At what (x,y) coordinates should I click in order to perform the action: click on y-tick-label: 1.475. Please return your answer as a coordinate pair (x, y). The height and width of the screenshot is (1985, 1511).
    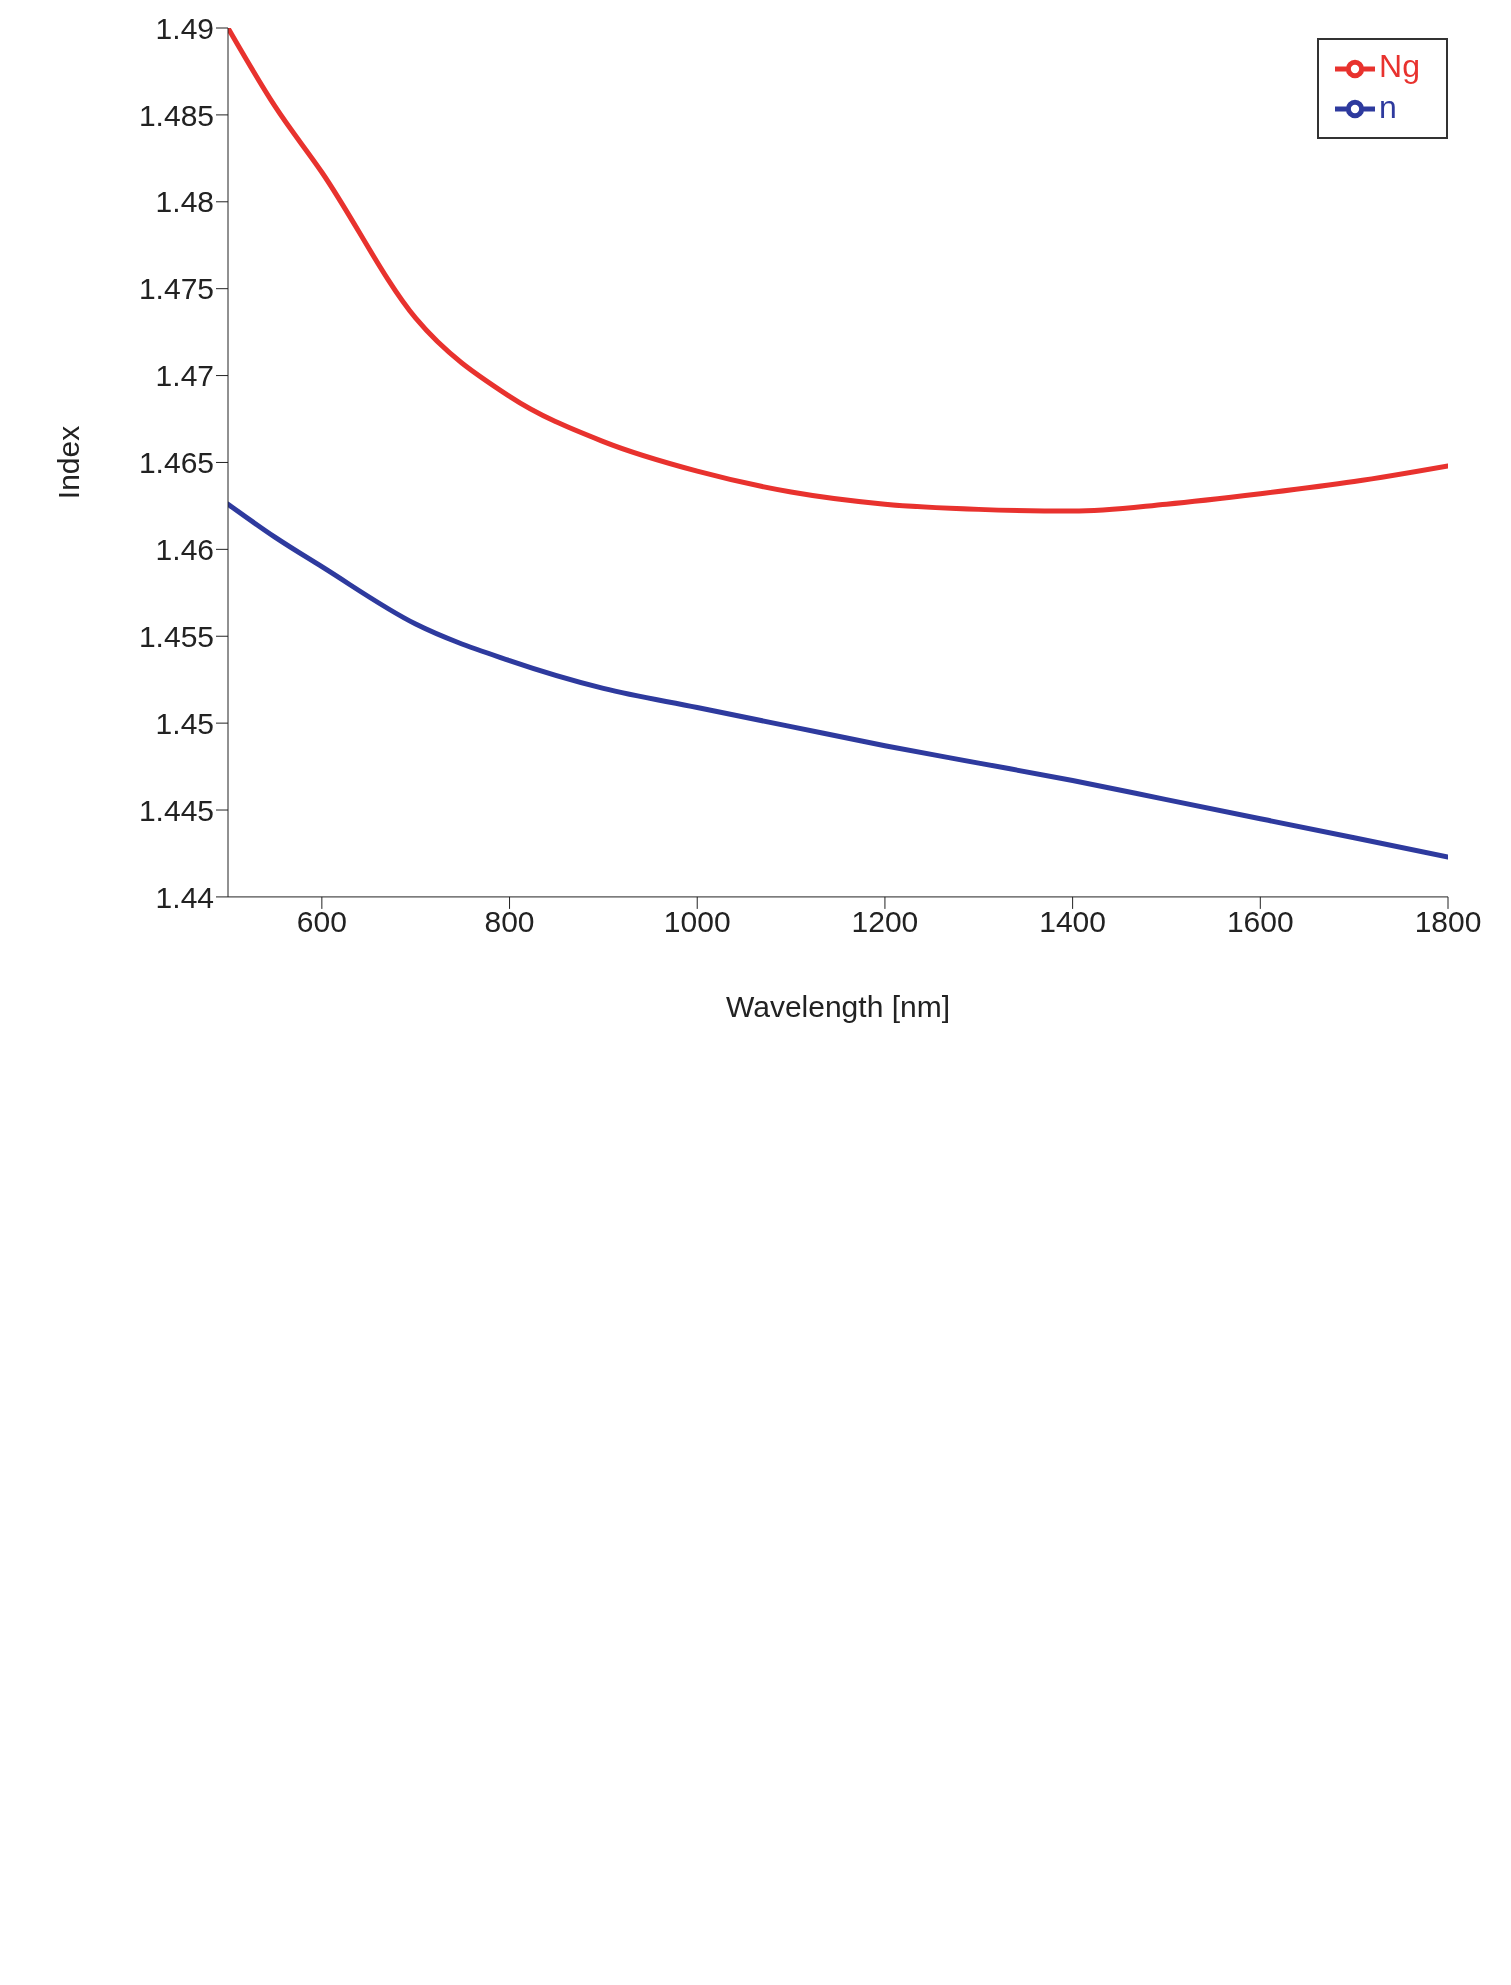
    Looking at the image, I should click on (176, 289).